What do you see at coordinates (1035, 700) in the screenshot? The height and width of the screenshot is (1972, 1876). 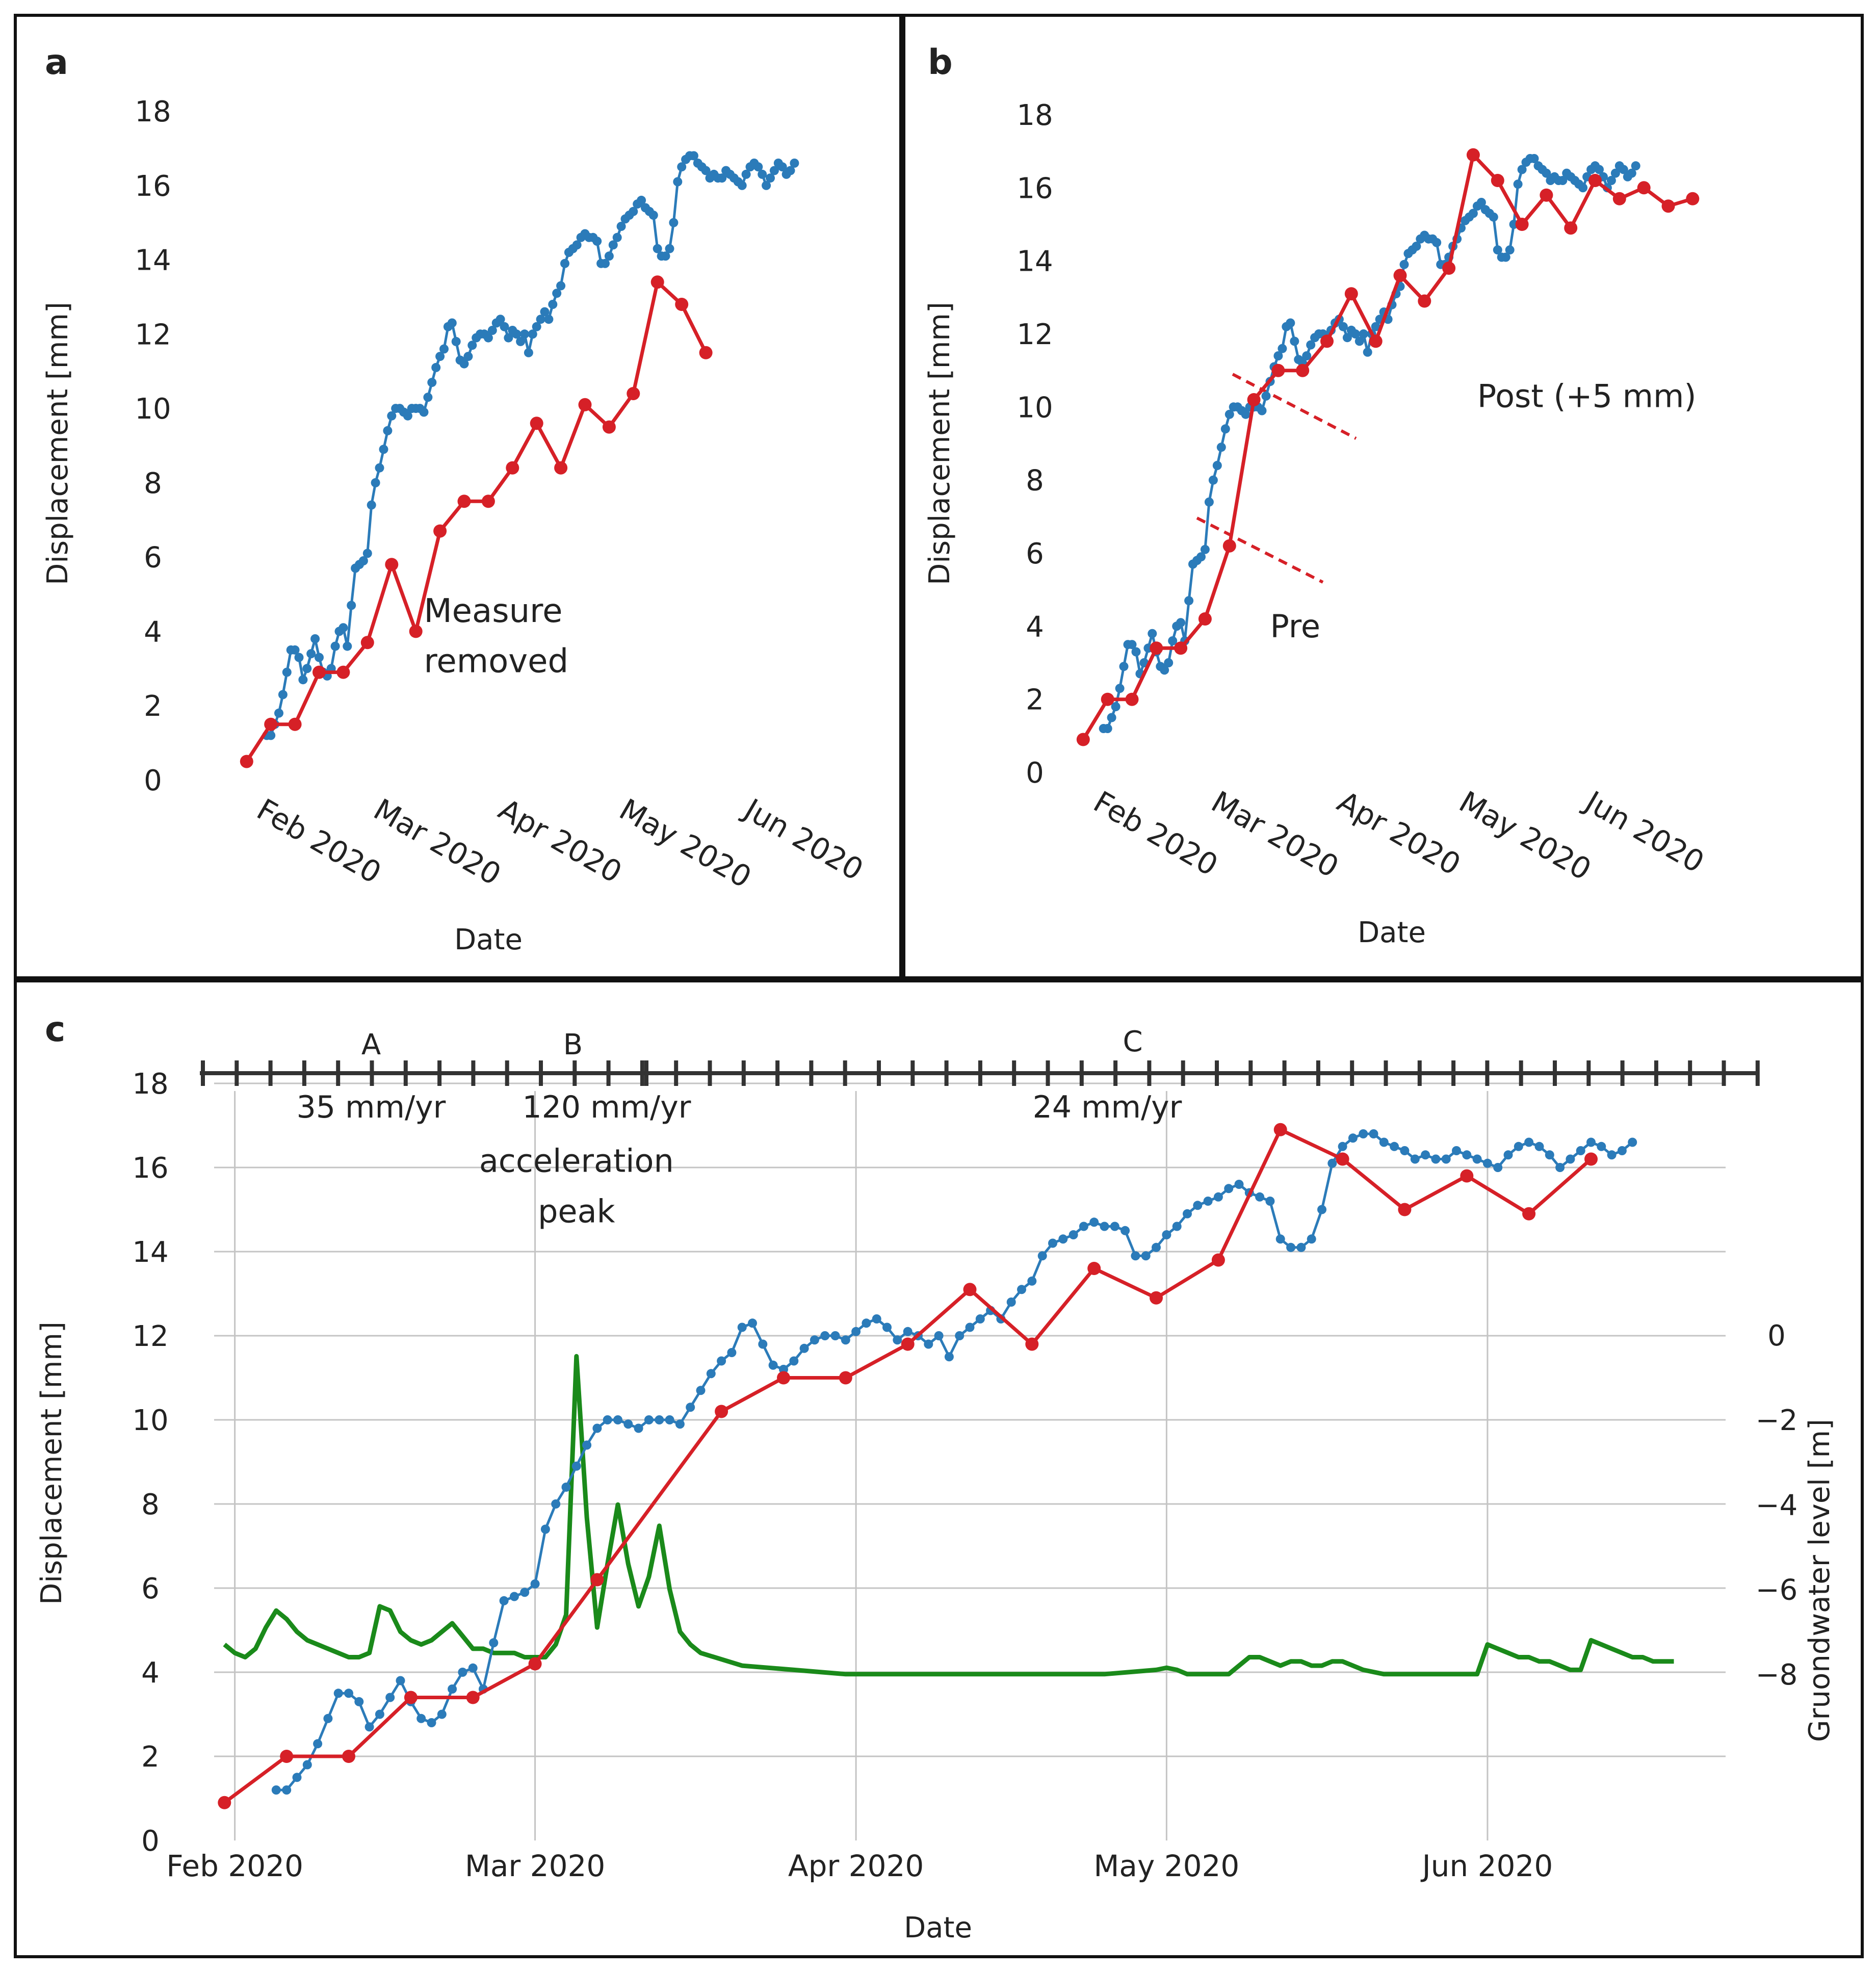 I see `b-ytick-1: 2` at bounding box center [1035, 700].